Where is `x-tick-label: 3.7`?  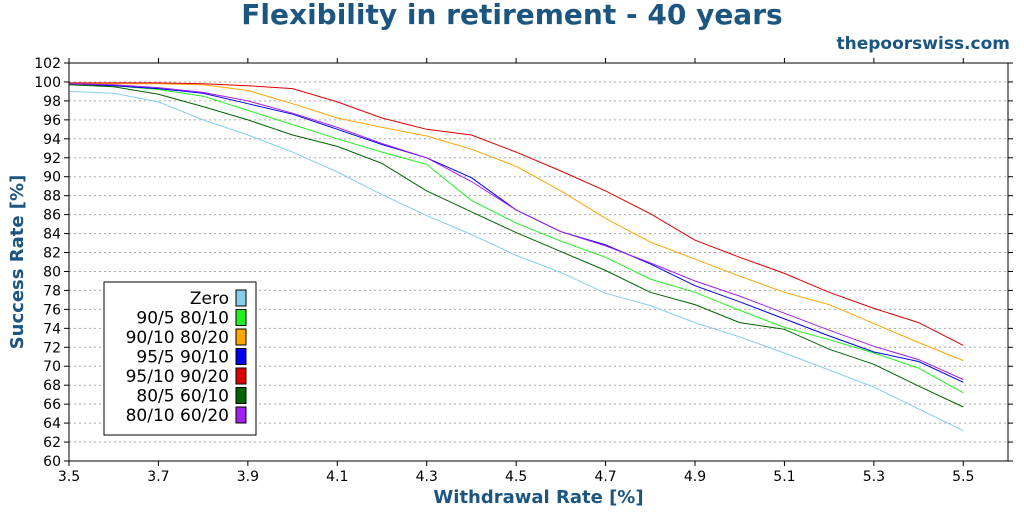 x-tick-label: 3.7 is located at coordinates (158, 477).